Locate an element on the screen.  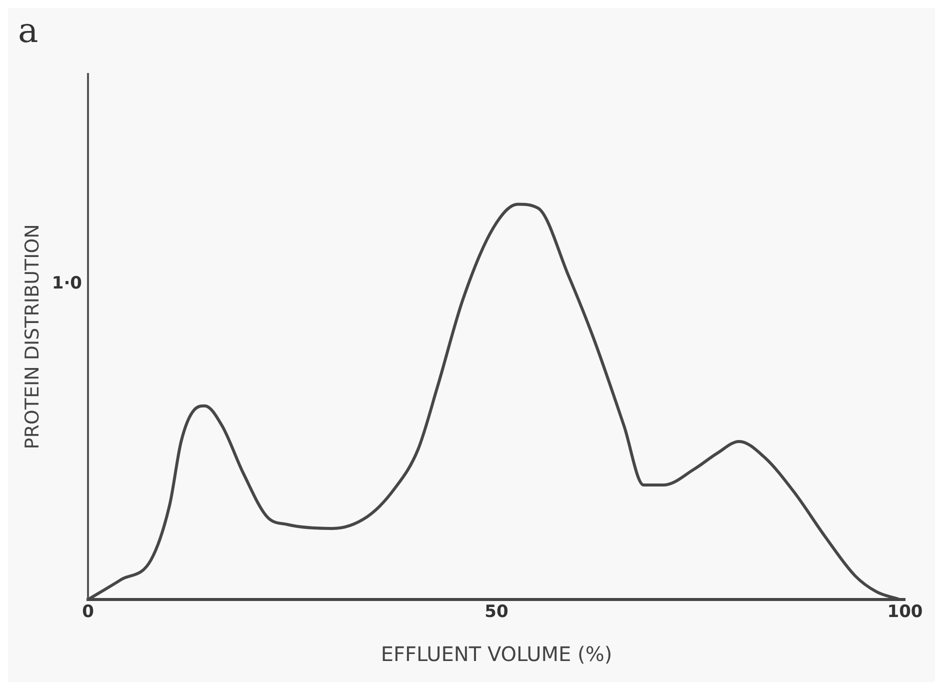
x-tick-label: 0 is located at coordinates (88, 612).